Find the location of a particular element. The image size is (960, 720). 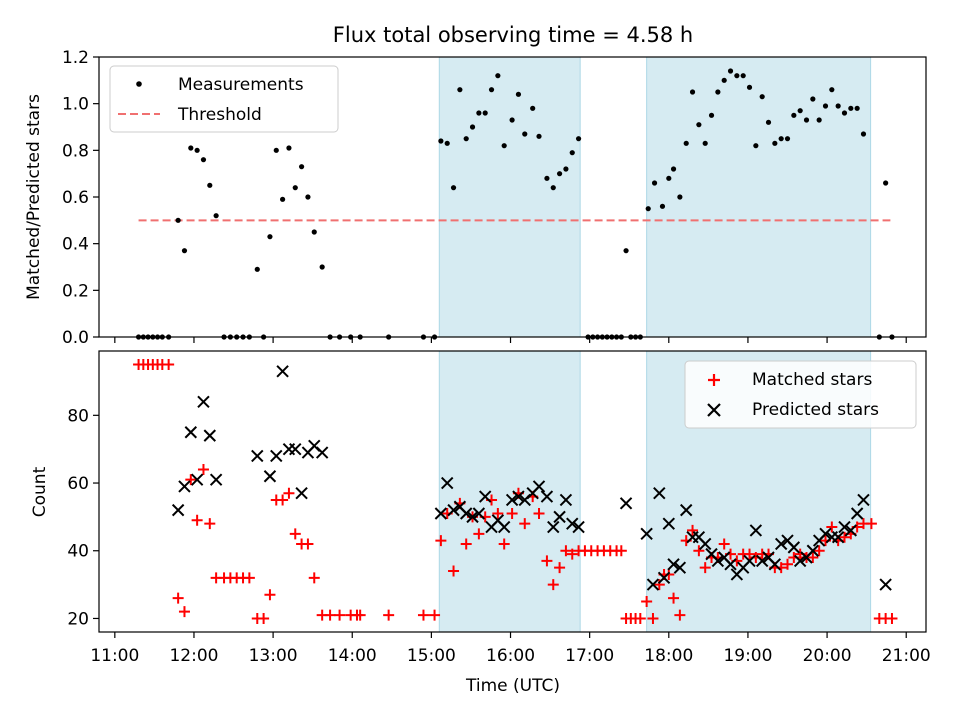

top-y-tick-label: 0.2 is located at coordinates (75, 291).